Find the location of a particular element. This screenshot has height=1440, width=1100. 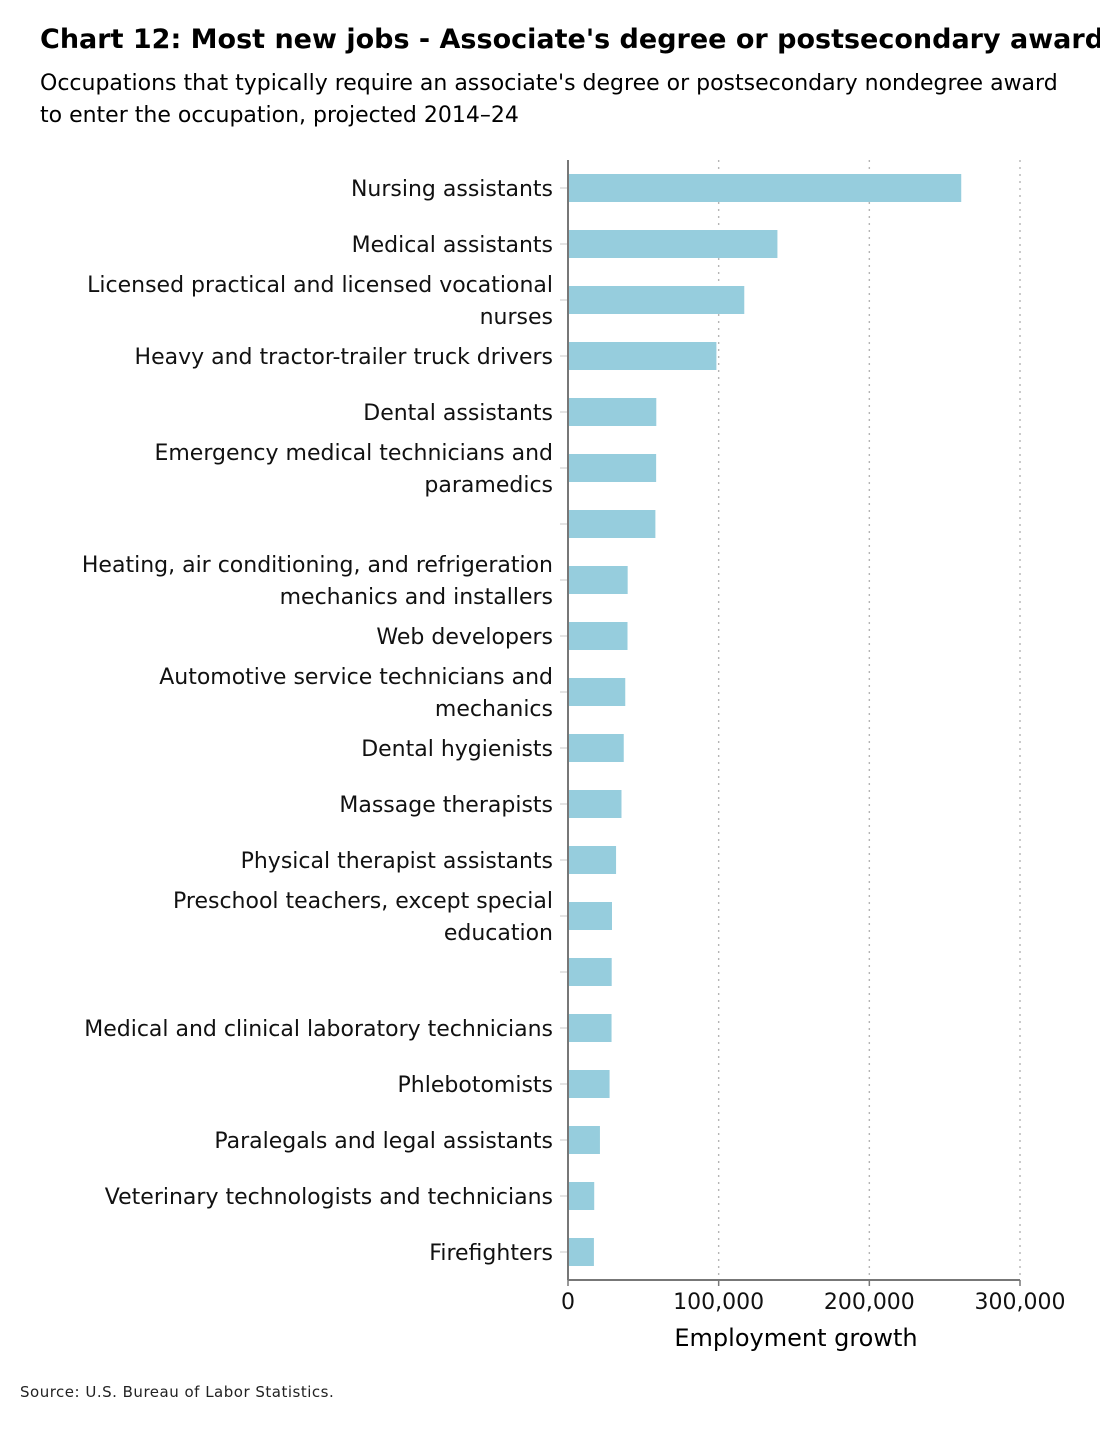

x-axis-label: Employment growth is located at coordinates (795, 1338).